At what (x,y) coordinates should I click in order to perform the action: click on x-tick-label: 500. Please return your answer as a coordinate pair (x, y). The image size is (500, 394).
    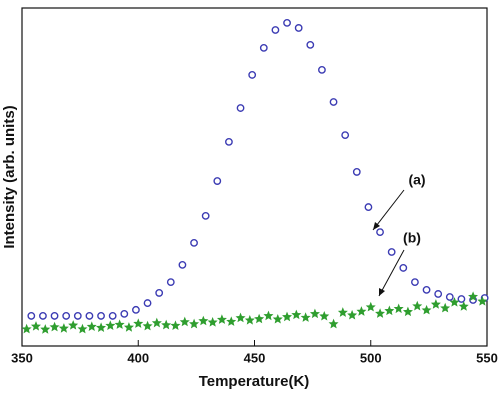
    Looking at the image, I should click on (371, 357).